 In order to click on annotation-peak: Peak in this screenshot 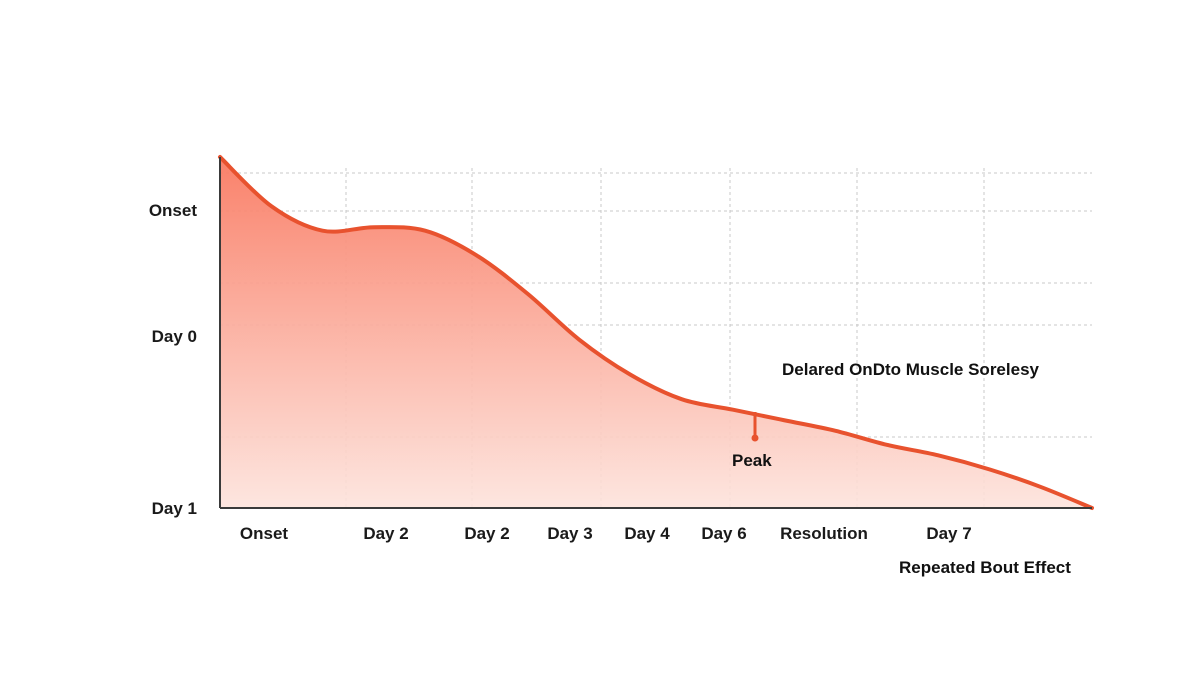, I will do `click(752, 460)`.